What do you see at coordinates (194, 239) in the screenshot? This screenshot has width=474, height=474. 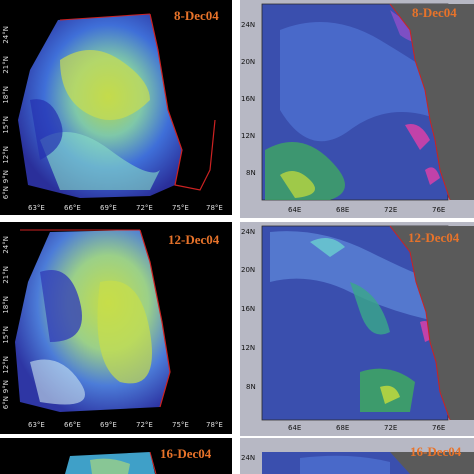 I see `date-label-left-2: 12-Dec04` at bounding box center [194, 239].